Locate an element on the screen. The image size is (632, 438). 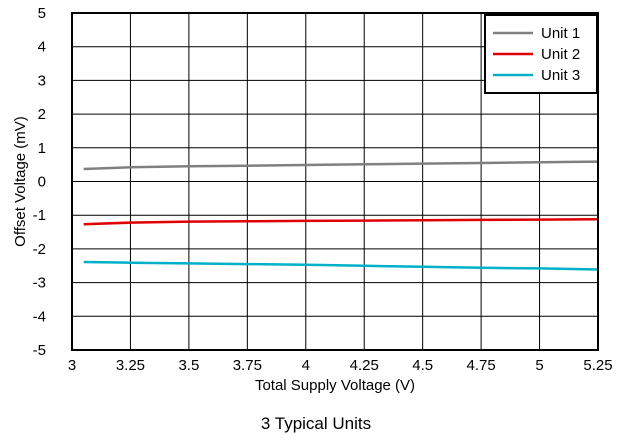
y-tick-label: 4 is located at coordinates (42, 47).